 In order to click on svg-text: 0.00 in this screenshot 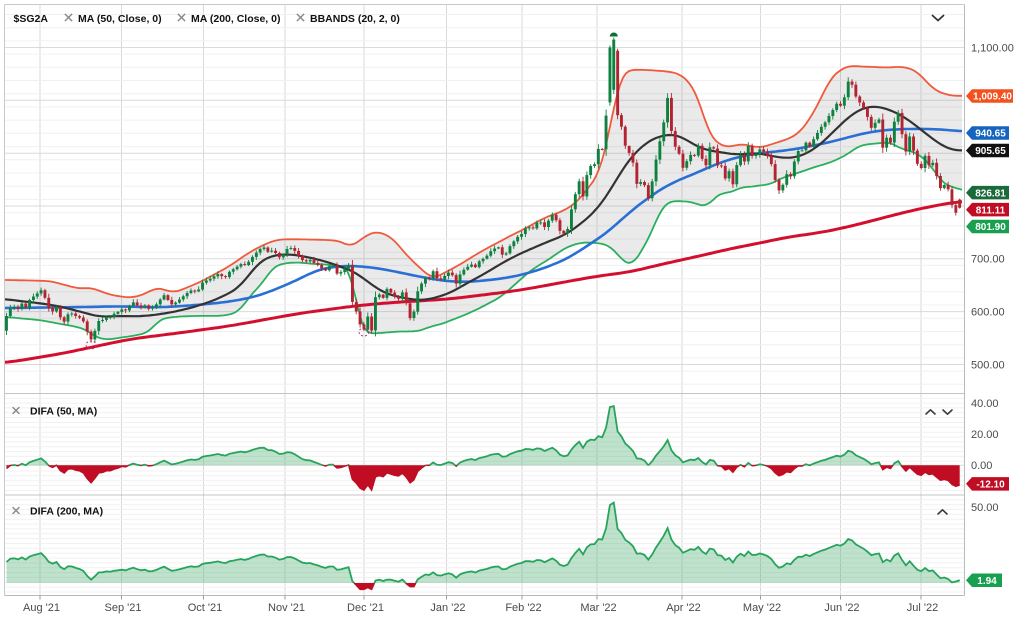, I will do `click(981, 466)`.